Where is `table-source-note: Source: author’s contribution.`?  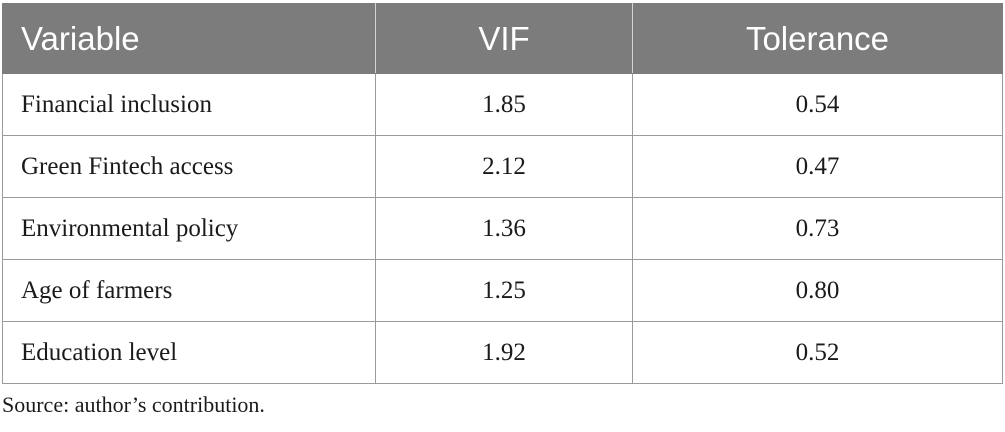
table-source-note: Source: author’s contribution. is located at coordinates (133, 404).